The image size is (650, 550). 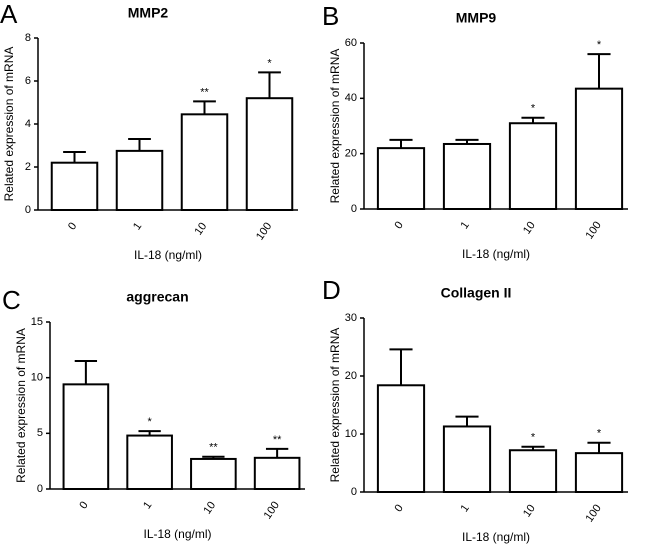 I want to click on y-tick-label: 40, so click(x=351, y=98).